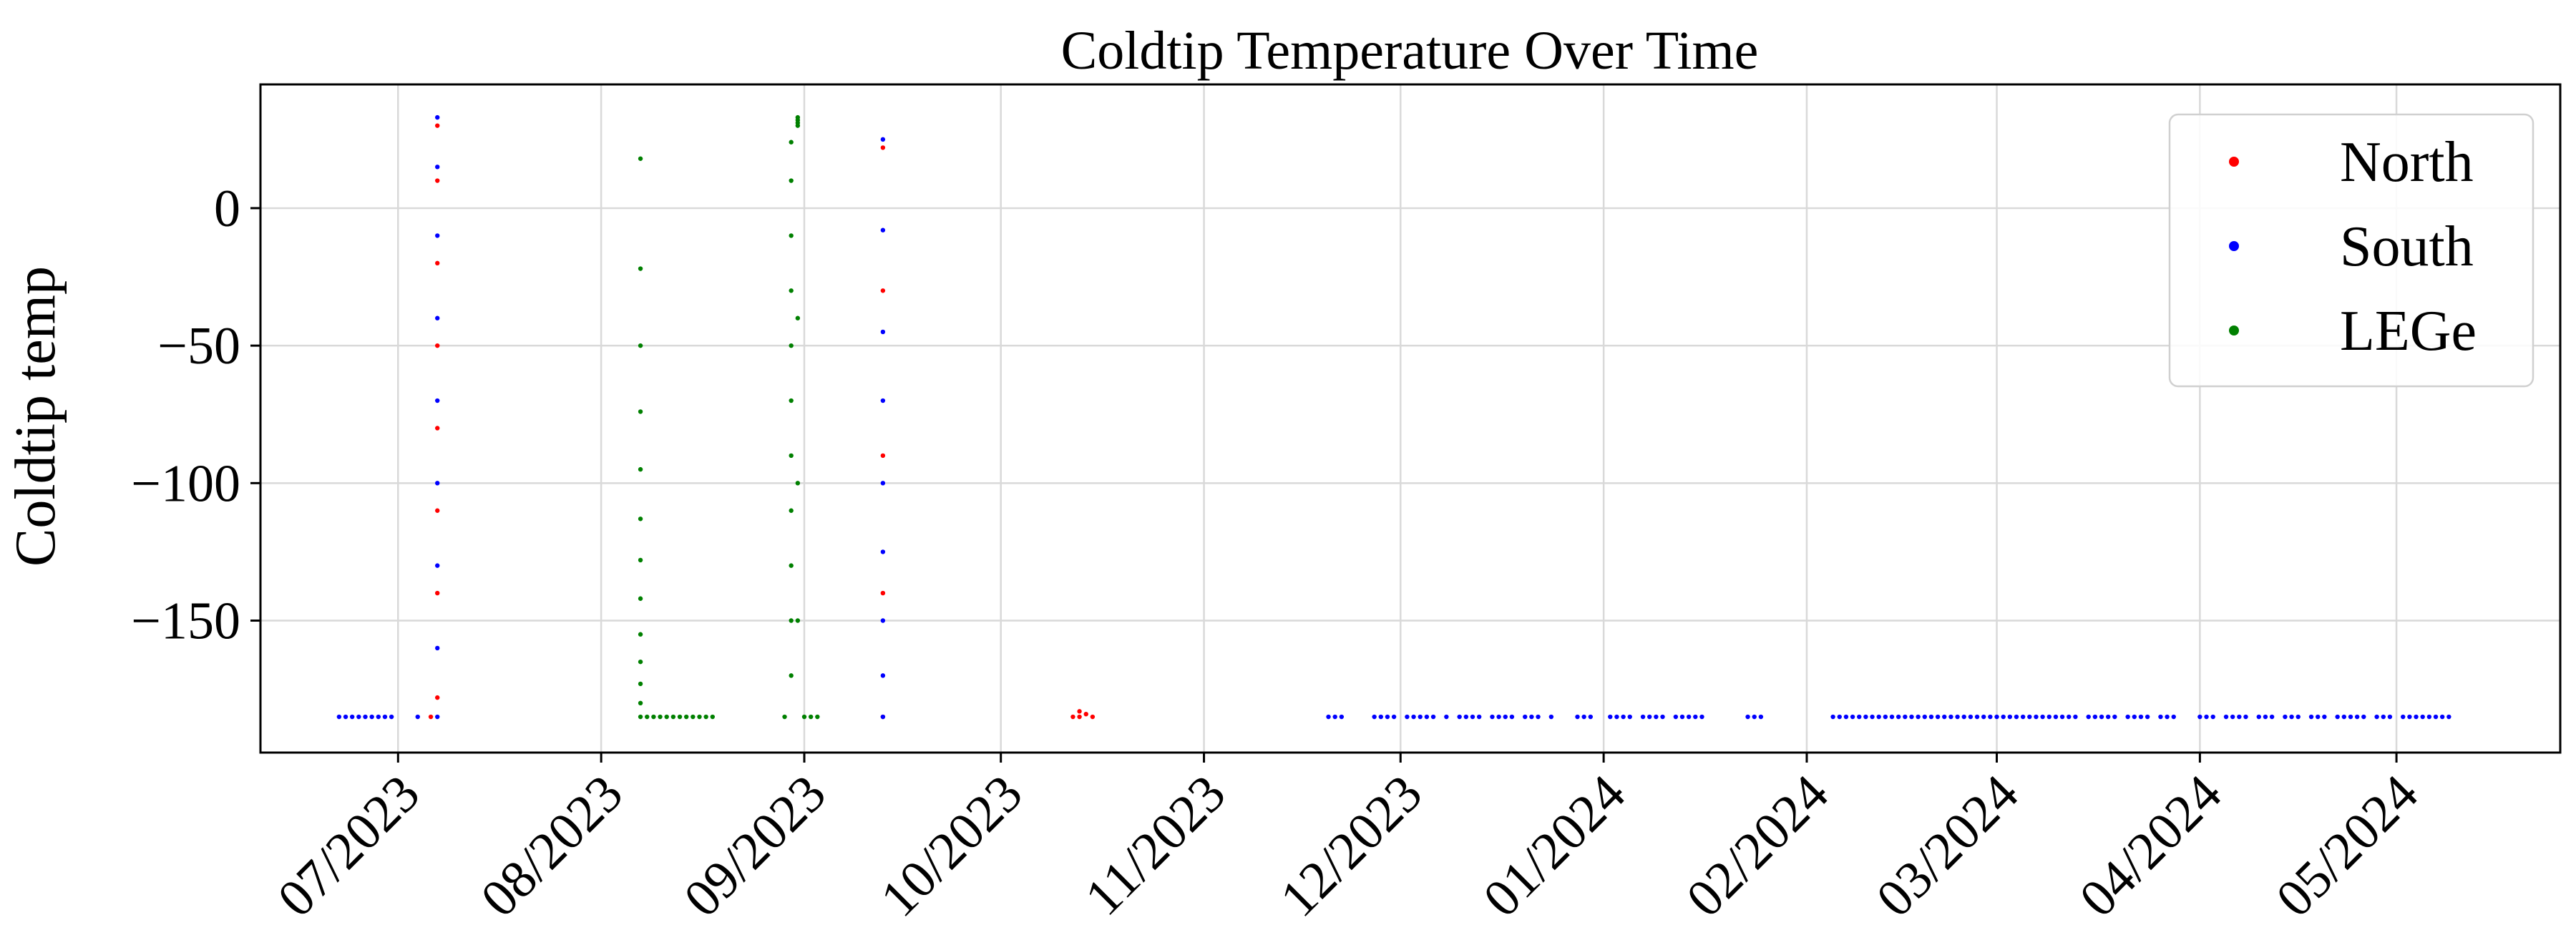 The image size is (2576, 930). I want to click on x-tick-label: 08/2023, so click(552, 846).